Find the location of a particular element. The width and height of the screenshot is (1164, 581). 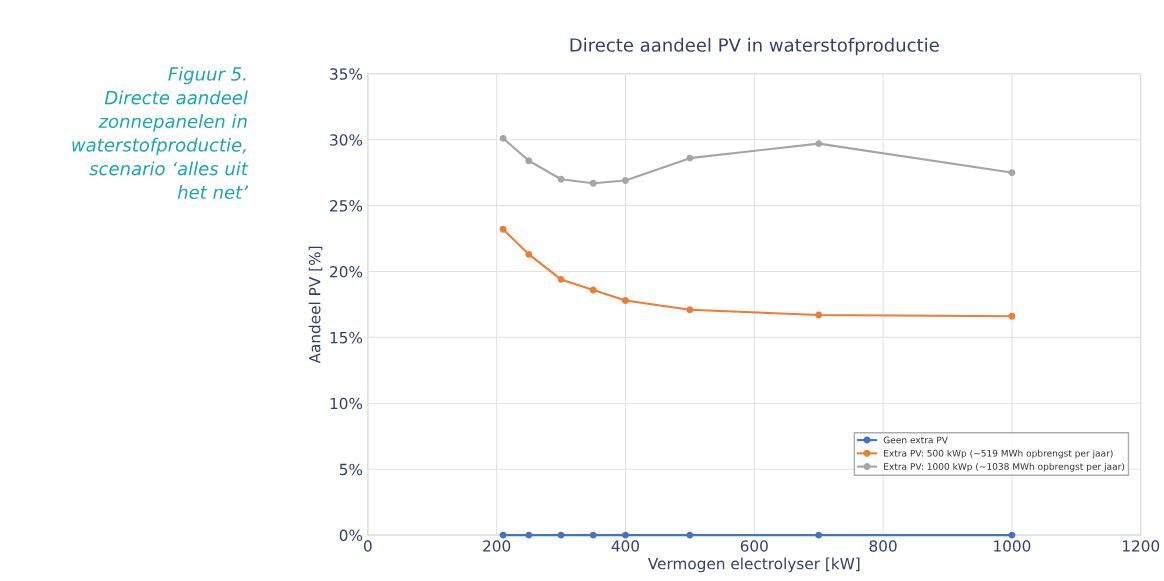

x-tick-label: 1200 is located at coordinates (1141, 546).